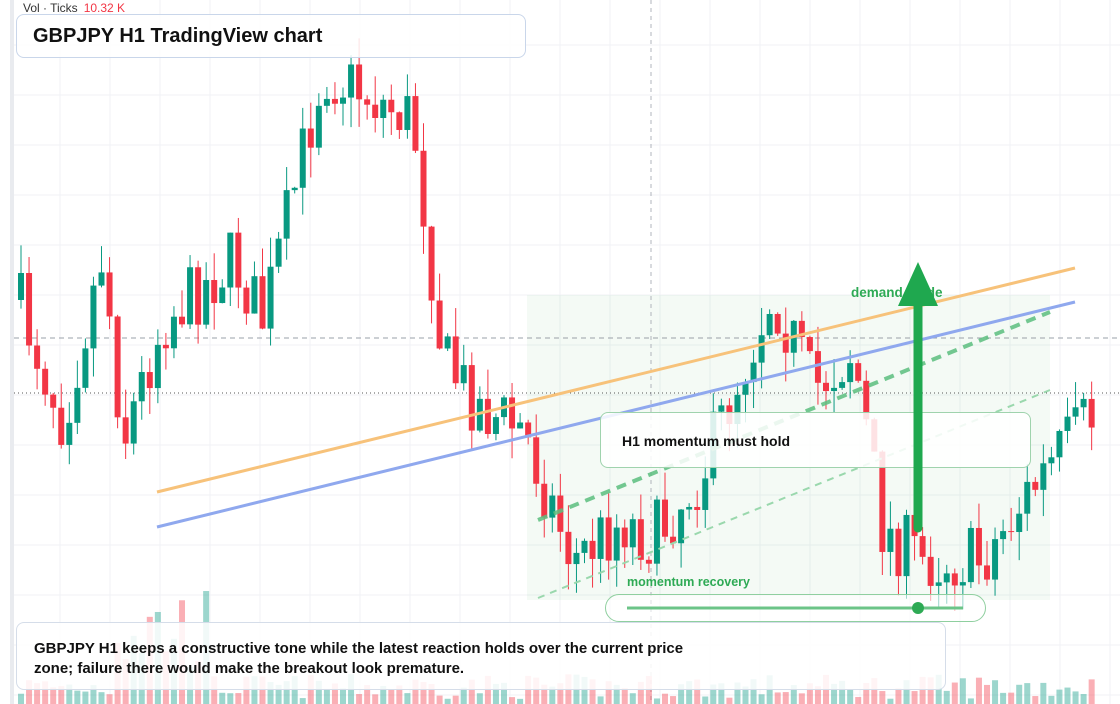 This screenshot has width=1120, height=704. Describe the element at coordinates (706, 441) in the screenshot. I see `callout-text: H1 momentum must hold` at that location.